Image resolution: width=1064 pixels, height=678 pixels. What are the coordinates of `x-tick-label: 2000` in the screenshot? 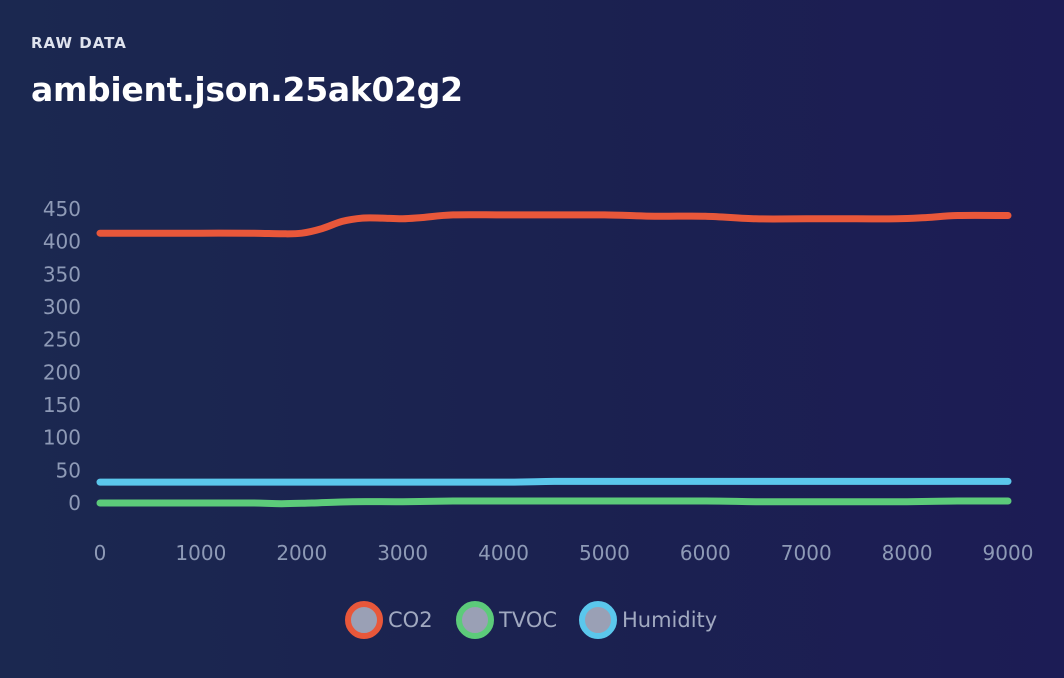 It's located at (301, 553).